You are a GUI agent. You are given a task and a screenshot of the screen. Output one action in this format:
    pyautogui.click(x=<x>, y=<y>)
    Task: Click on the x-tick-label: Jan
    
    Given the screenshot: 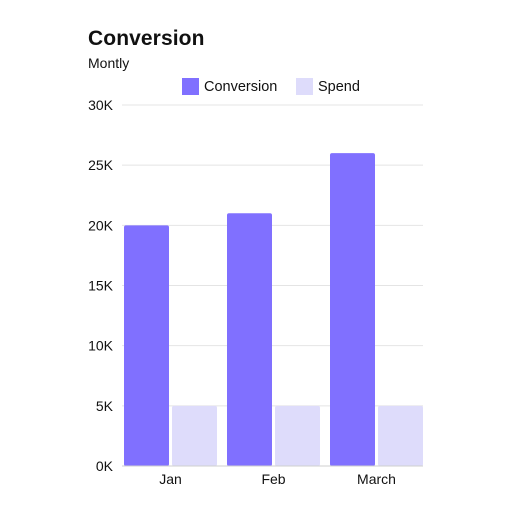 What is the action you would take?
    pyautogui.click(x=170, y=479)
    